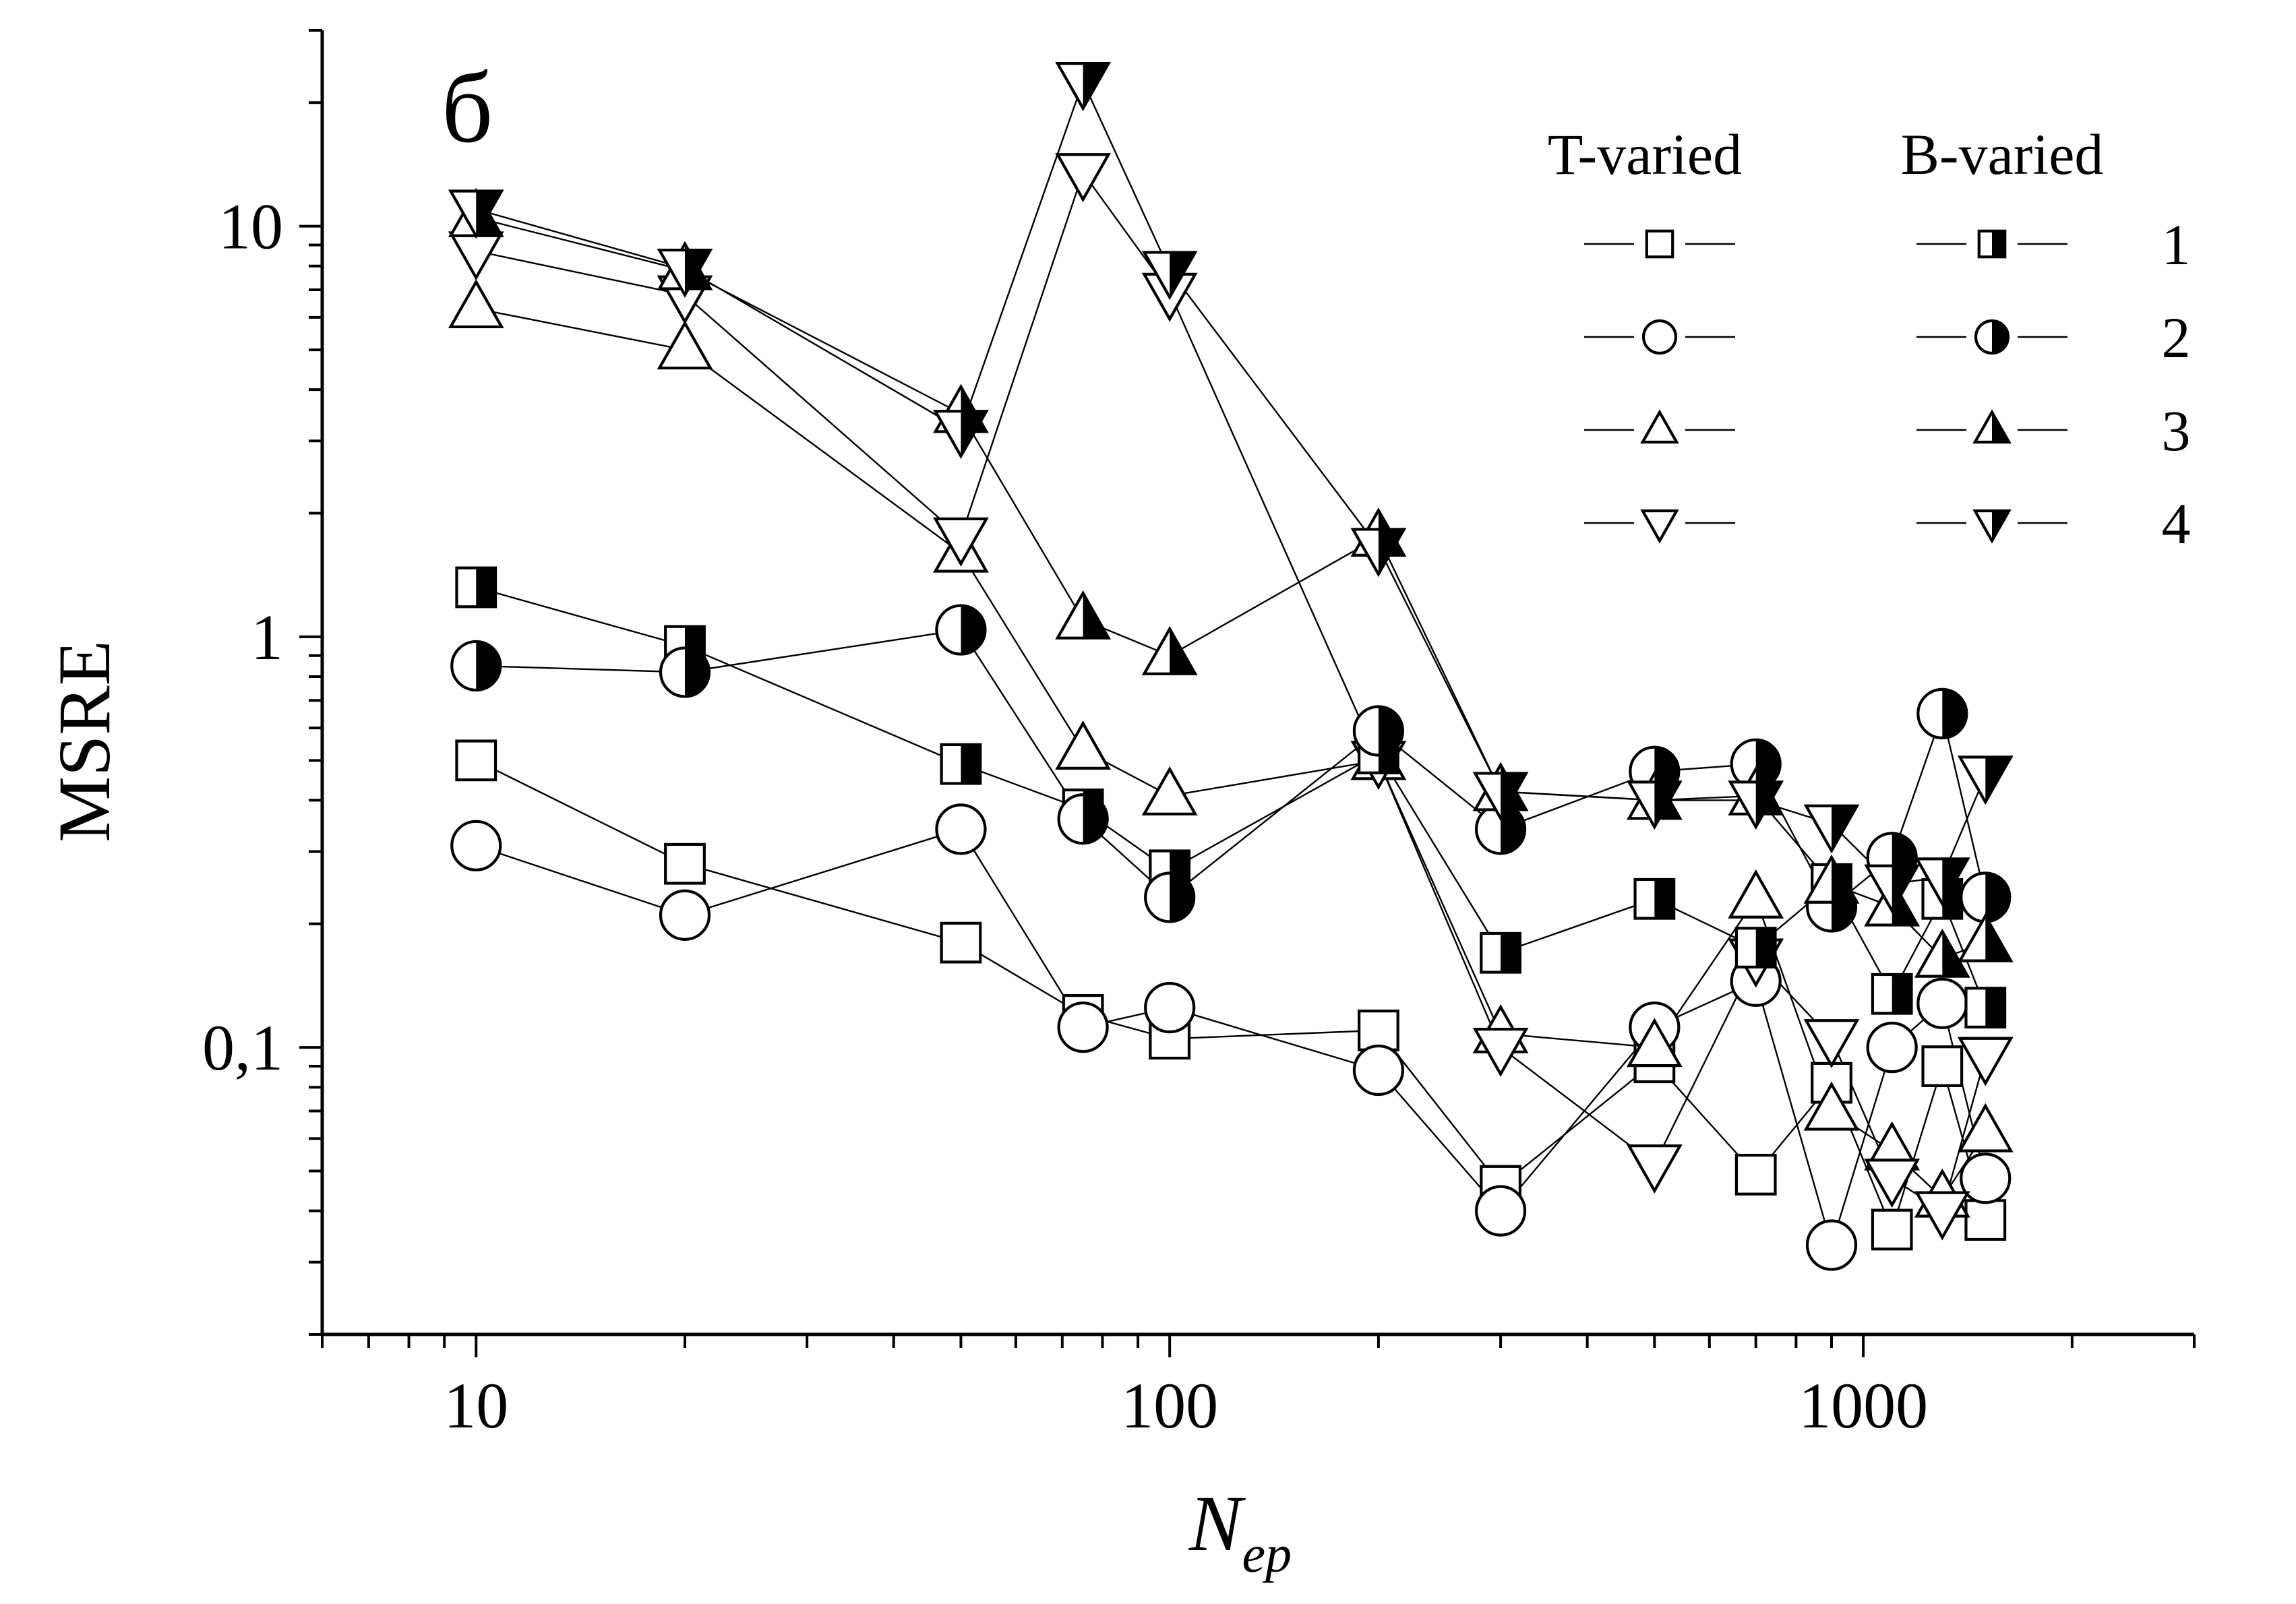  Describe the element at coordinates (2176, 337) in the screenshot. I see `legend-row-label: 2` at that location.